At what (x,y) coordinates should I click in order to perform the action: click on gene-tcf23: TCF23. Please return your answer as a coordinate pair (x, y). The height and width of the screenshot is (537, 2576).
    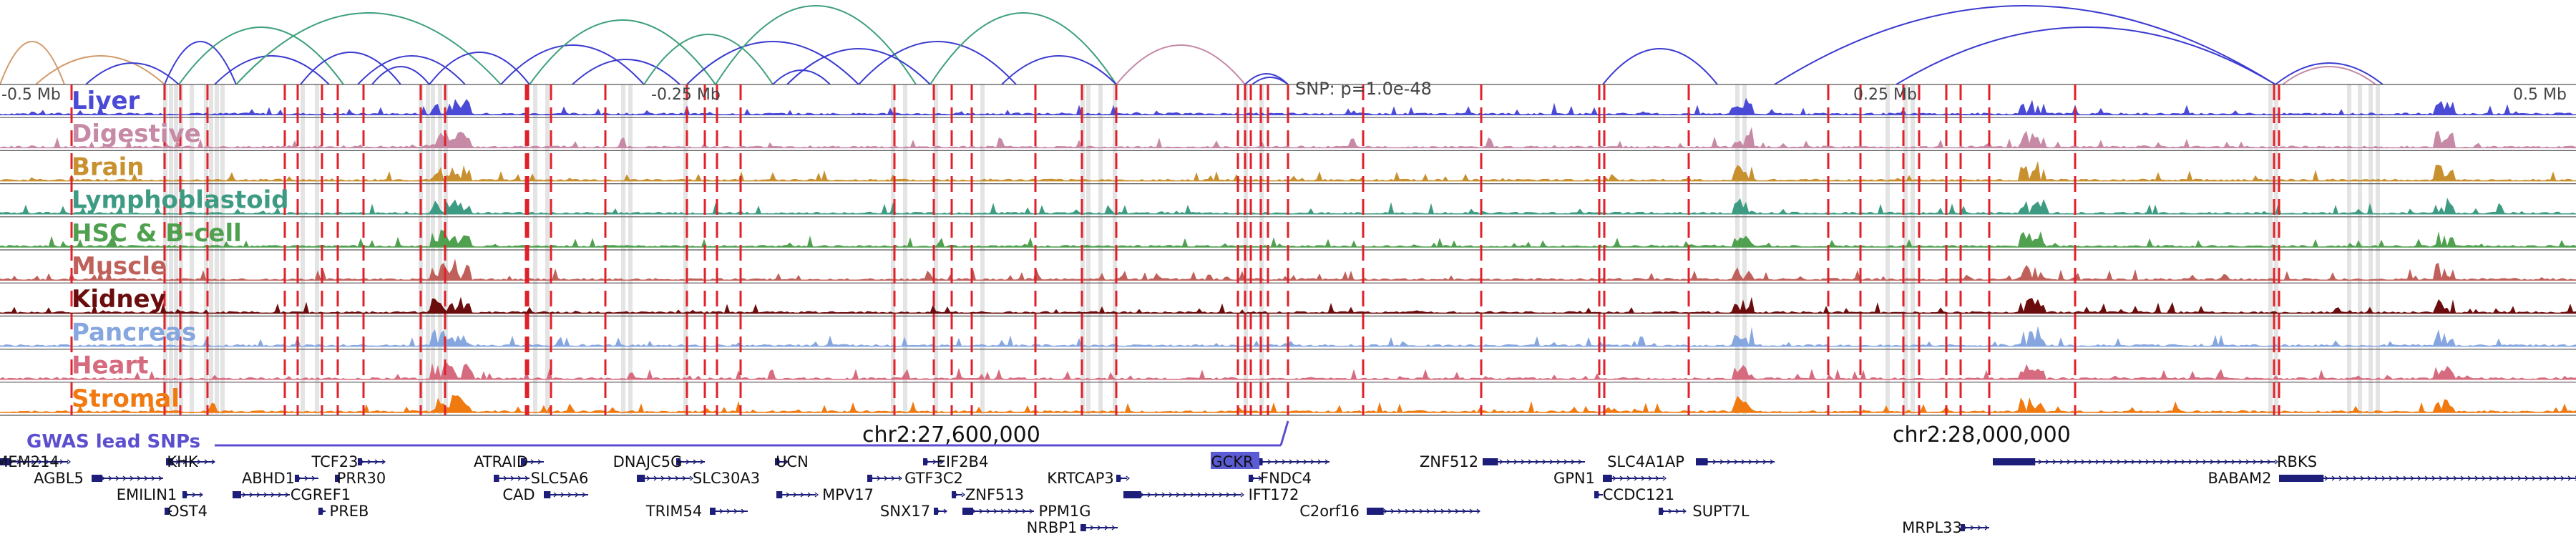
    Looking at the image, I should click on (348, 461).